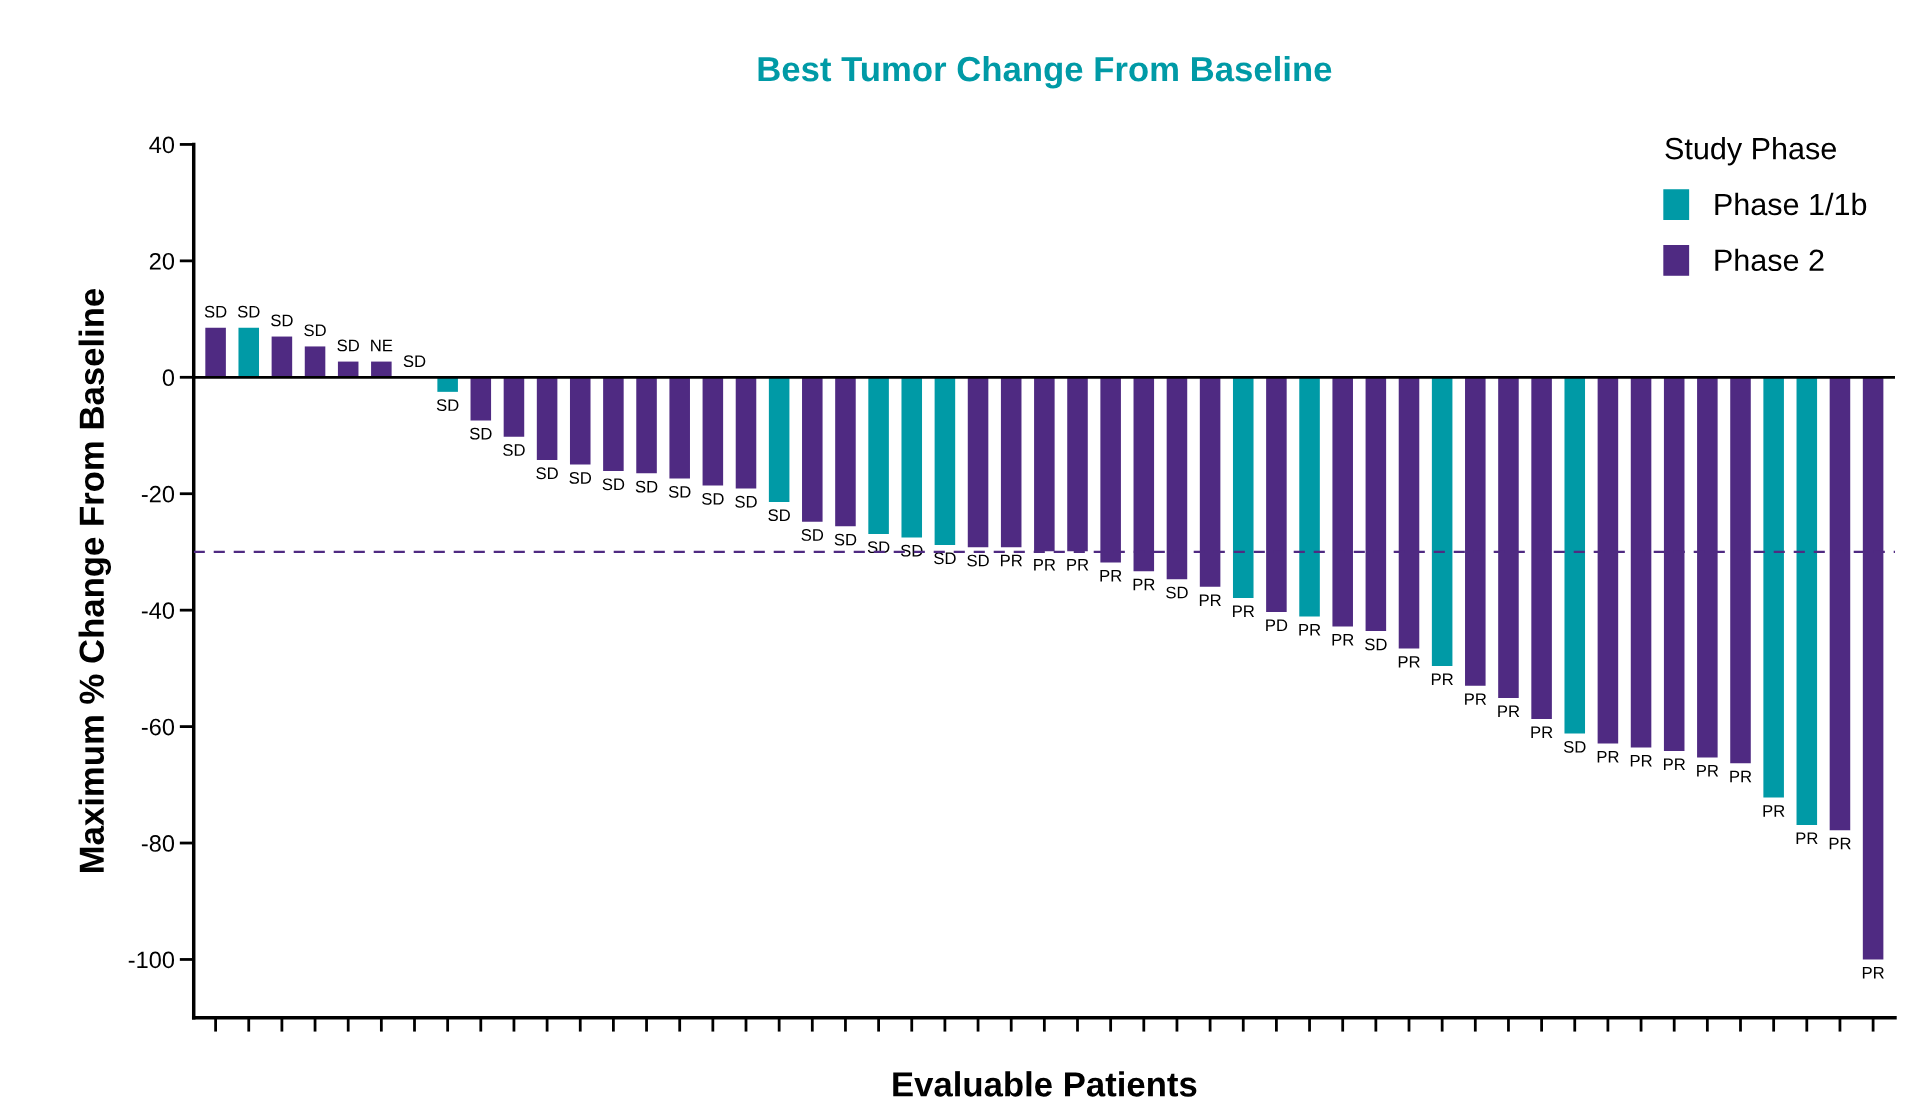  What do you see at coordinates (1791, 204) in the screenshot?
I see `legend-label: Phase 1/1b` at bounding box center [1791, 204].